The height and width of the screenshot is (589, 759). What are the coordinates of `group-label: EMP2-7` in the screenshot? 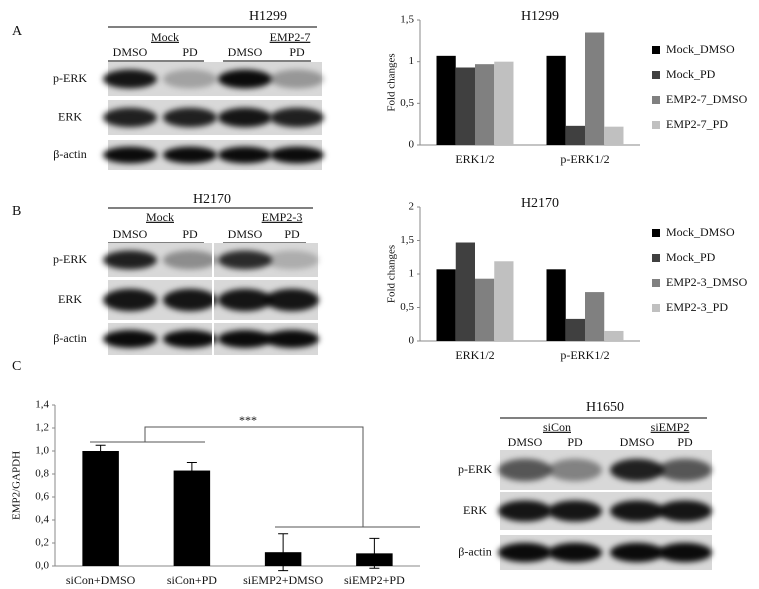 It's located at (290, 37).